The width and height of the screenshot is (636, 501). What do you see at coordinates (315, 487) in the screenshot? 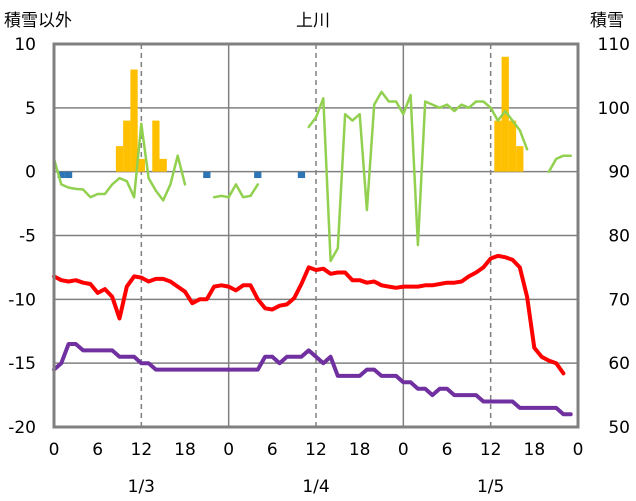
I see `date-label: 1/4` at bounding box center [315, 487].